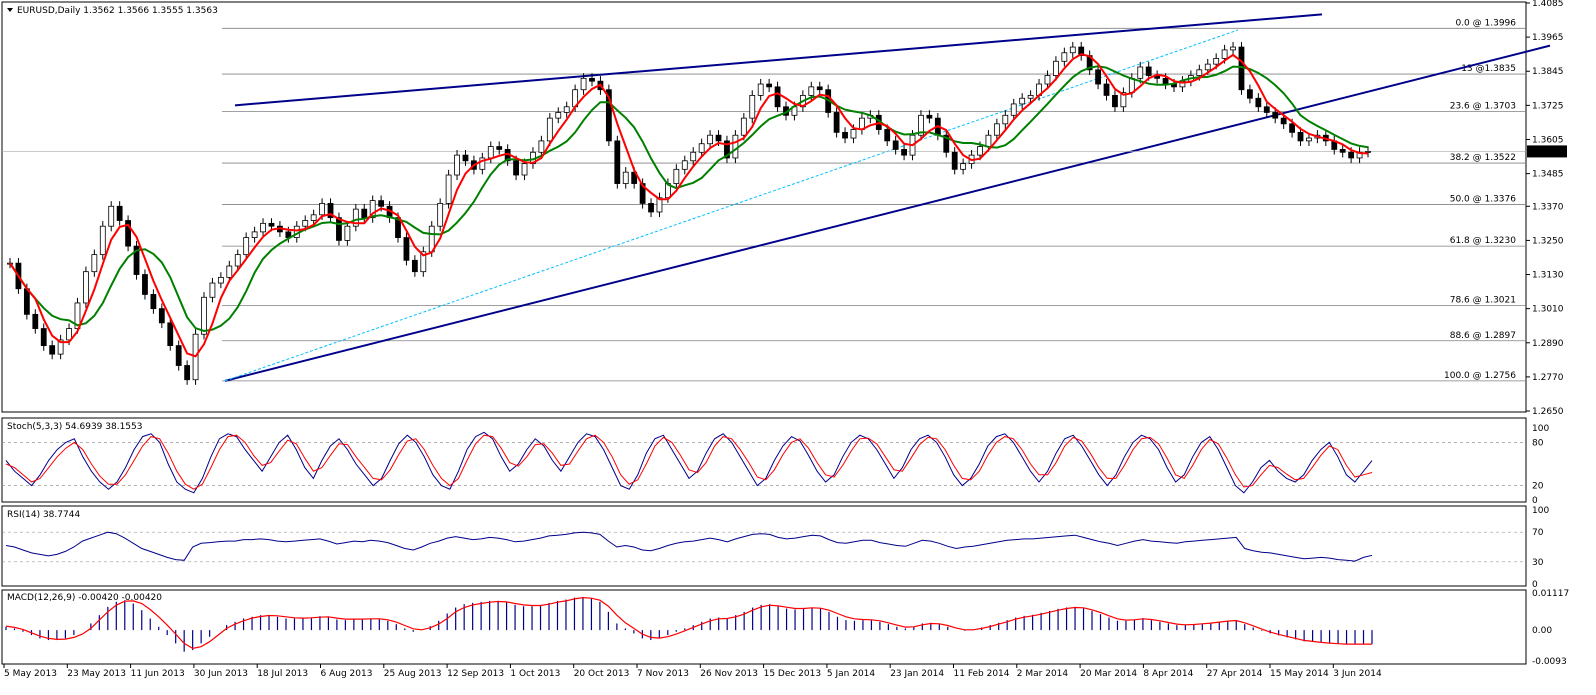 This screenshot has width=1596, height=695. I want to click on stoch-panel: 100 80 20 0, so click(775, 465).